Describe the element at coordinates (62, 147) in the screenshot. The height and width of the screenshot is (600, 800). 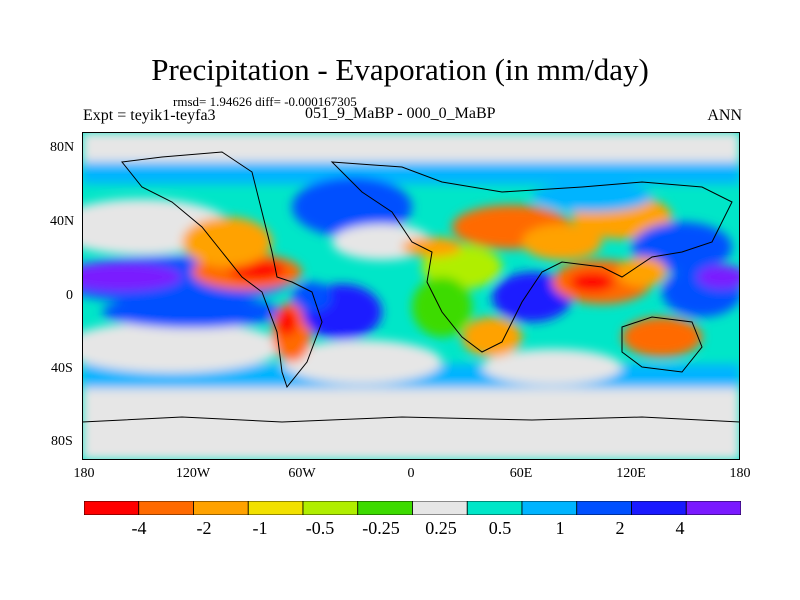
I see `y-tick-label: 80N` at that location.